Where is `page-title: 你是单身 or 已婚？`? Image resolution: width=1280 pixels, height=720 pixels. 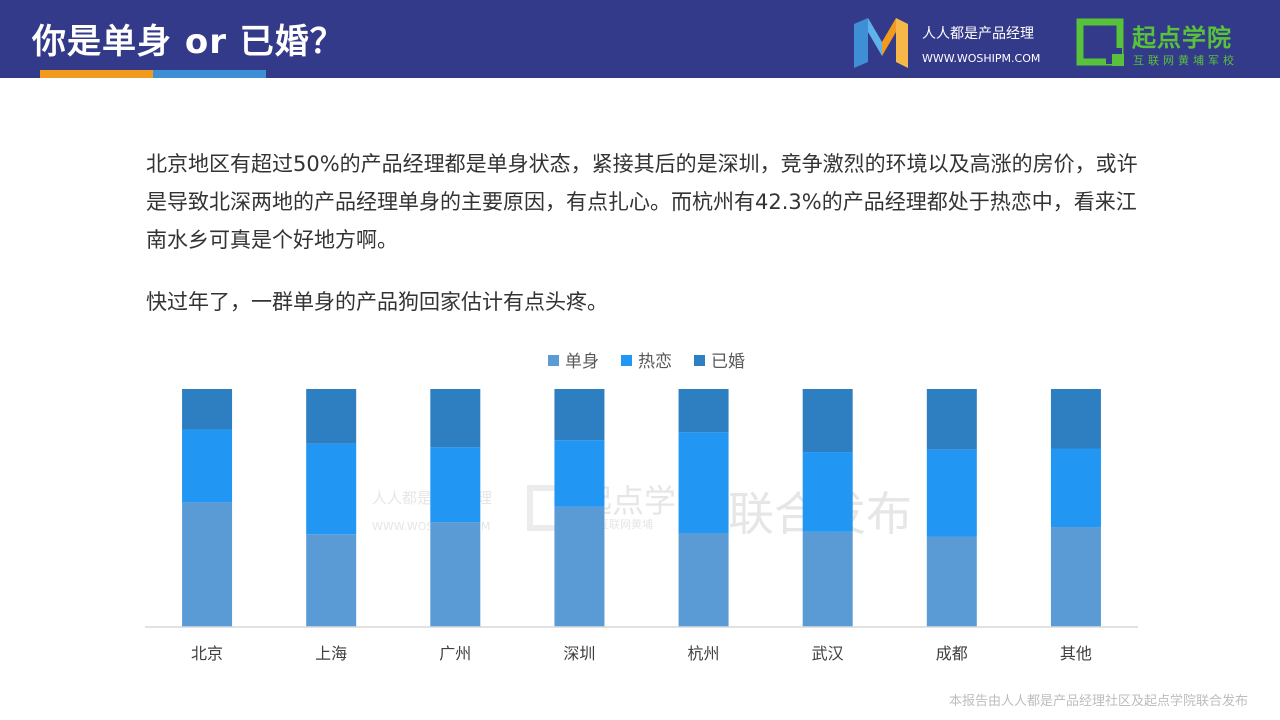 page-title: 你是单身 or 已婚？ is located at coordinates (188, 42).